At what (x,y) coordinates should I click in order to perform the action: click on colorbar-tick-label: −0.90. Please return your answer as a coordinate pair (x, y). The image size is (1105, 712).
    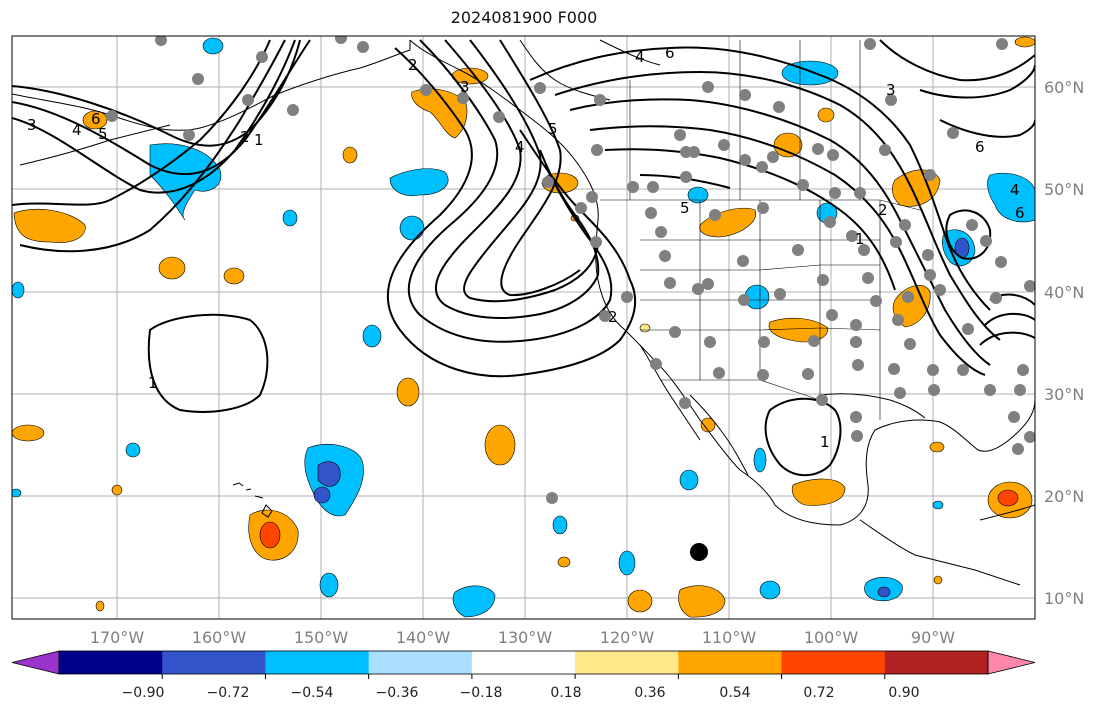
    Looking at the image, I should click on (143, 693).